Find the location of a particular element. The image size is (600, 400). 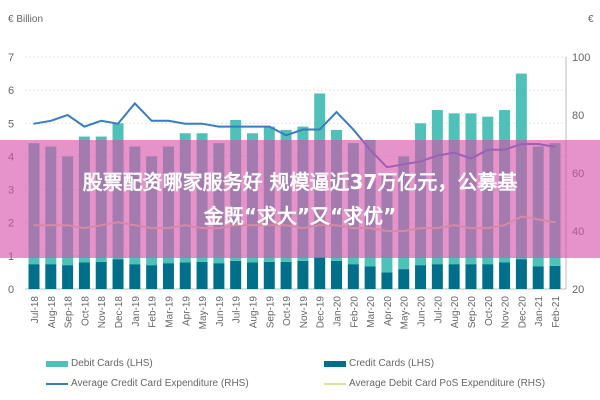

x-tick-label: May-20 is located at coordinates (405, 313).